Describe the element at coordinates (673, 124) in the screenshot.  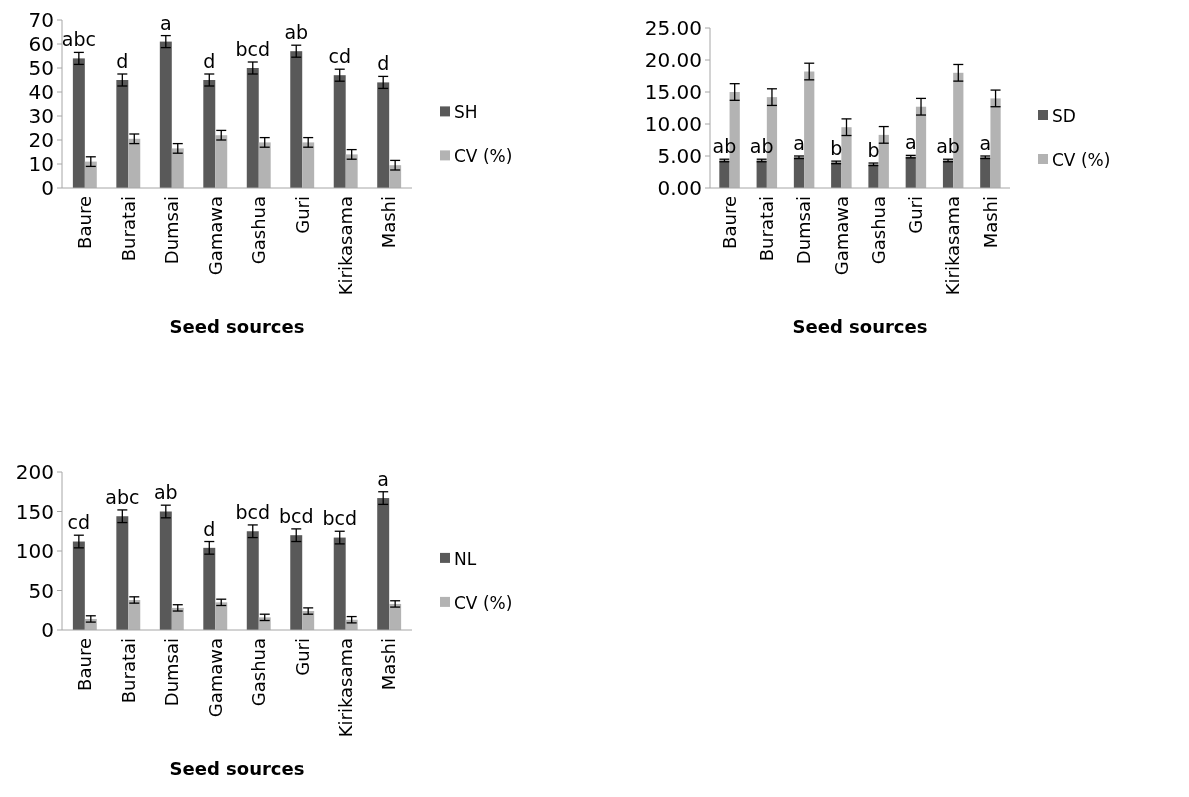
I see `y-tick-label: 10.00` at that location.